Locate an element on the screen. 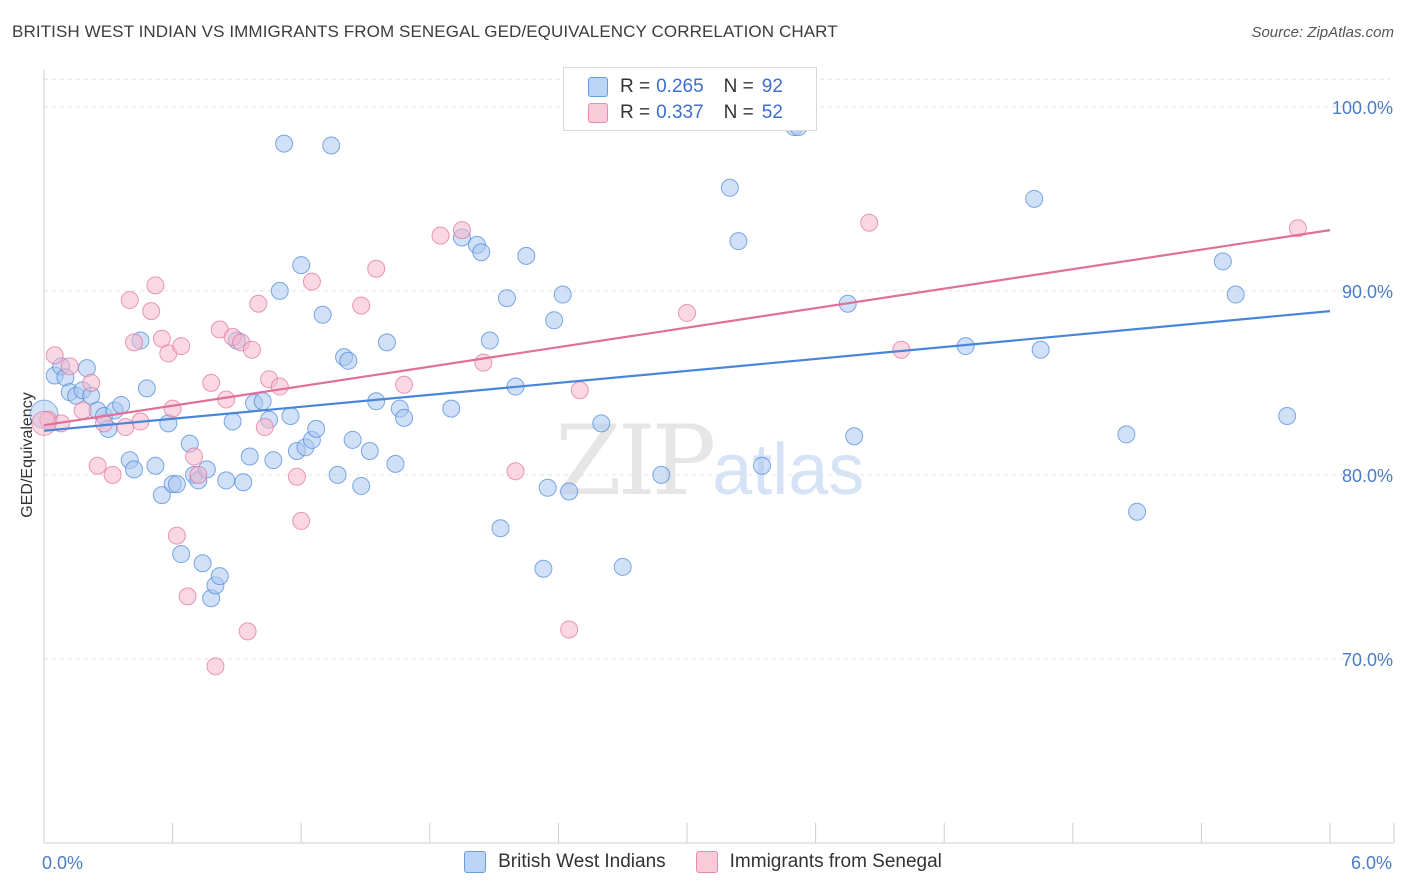  bottom-legend-swatch-blue is located at coordinates (475, 862).